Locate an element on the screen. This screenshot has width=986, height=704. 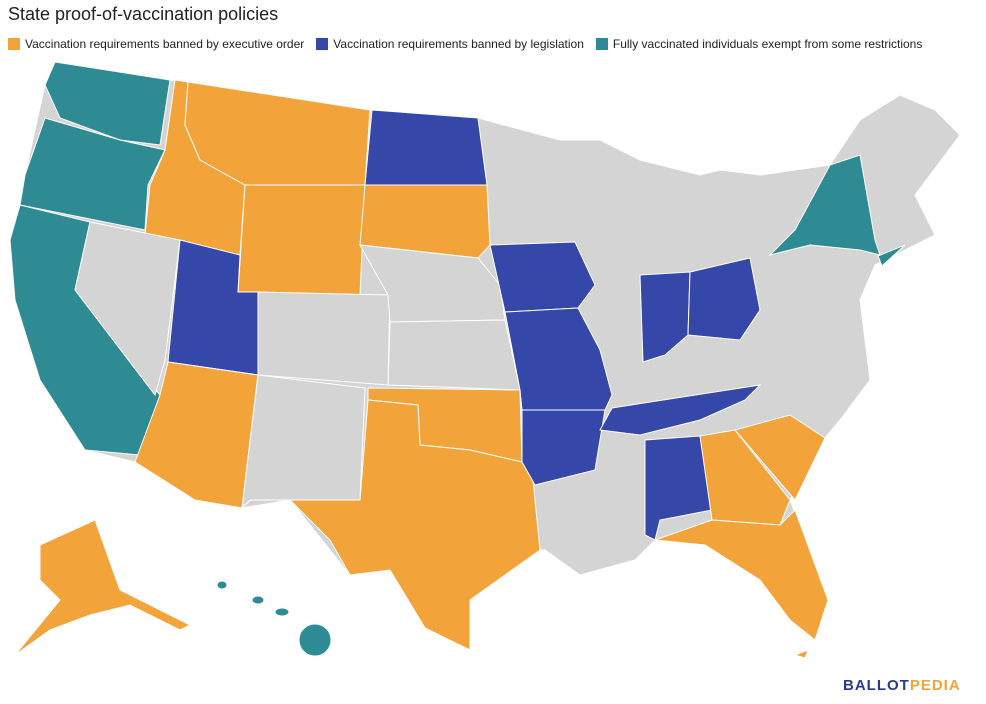
map-title: State proof-of-vaccination policies is located at coordinates (143, 14).